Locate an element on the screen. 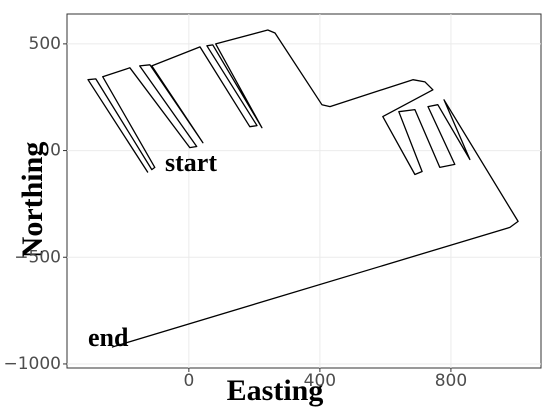 The height and width of the screenshot is (415, 550). y-tick-label: −500 is located at coordinates (37, 257).